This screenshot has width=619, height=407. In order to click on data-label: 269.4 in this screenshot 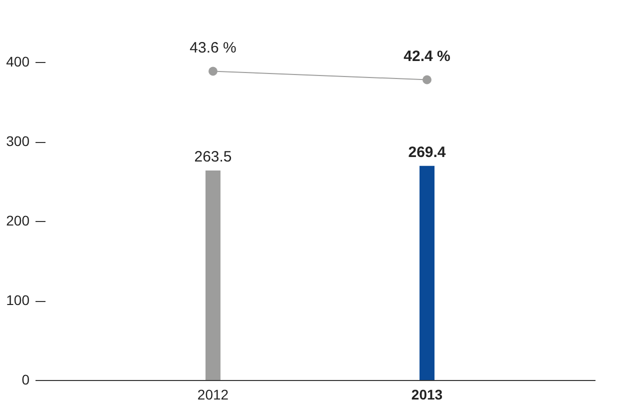, I will do `click(427, 152)`.